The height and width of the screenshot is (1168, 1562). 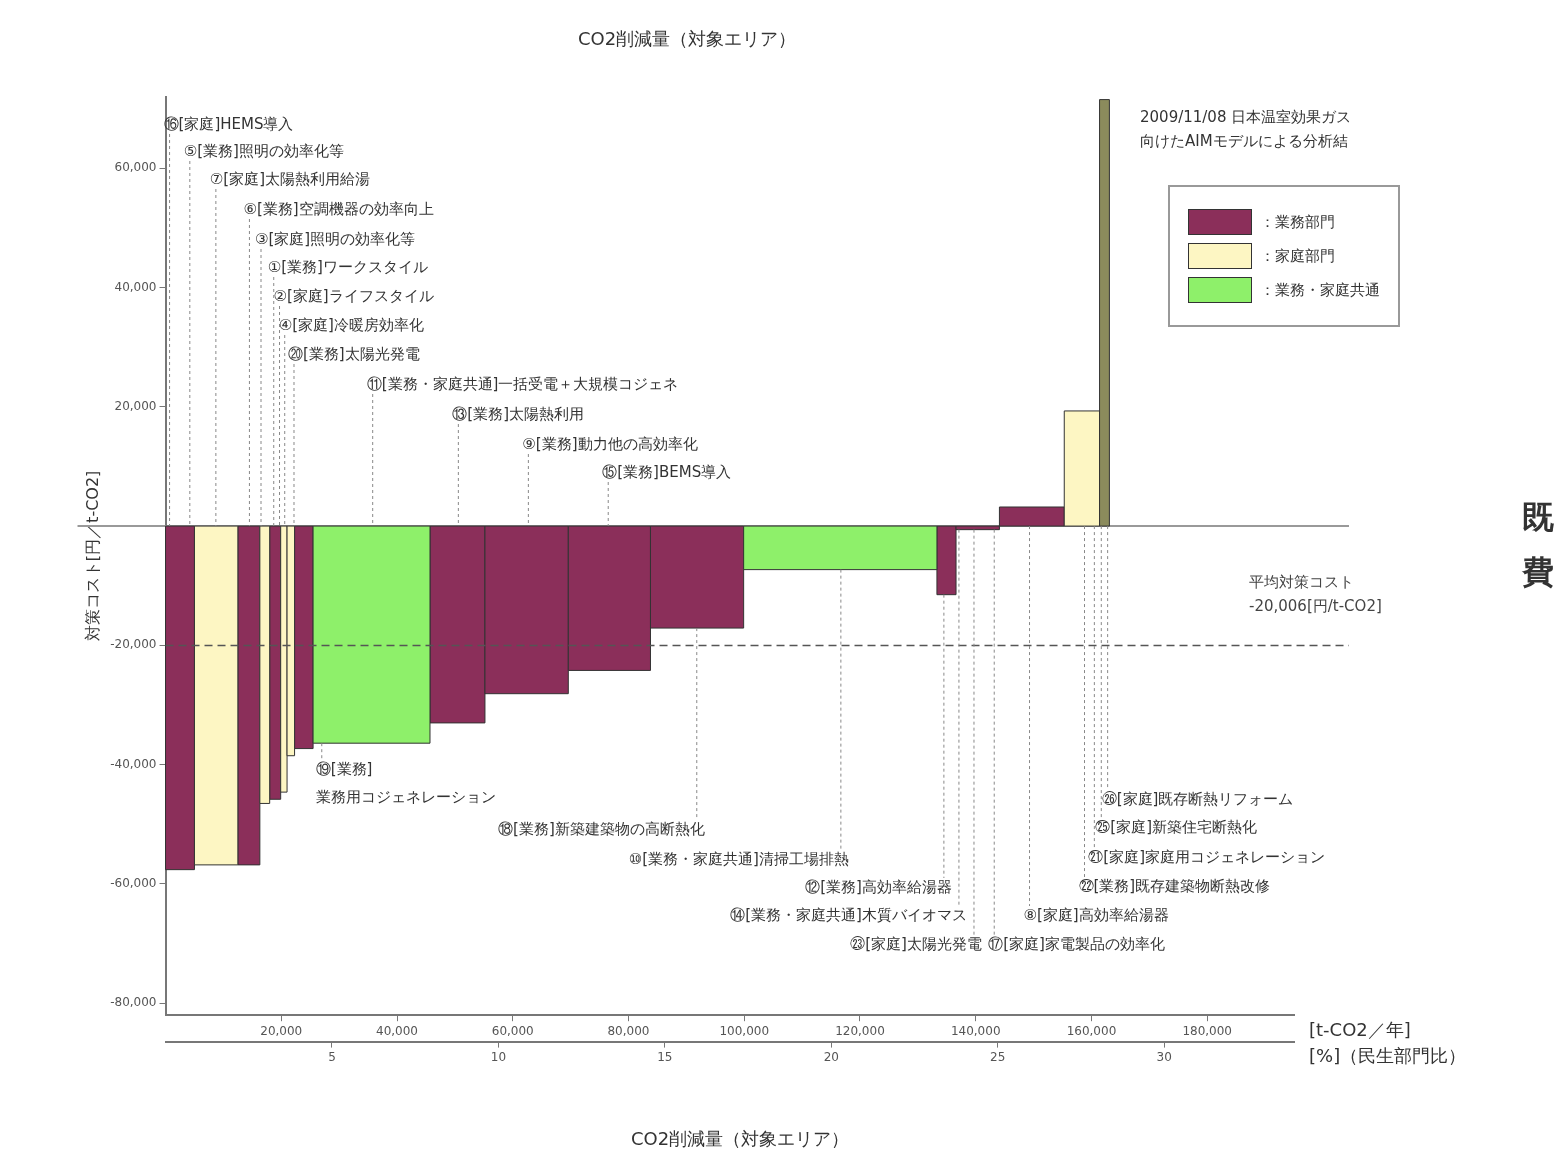 What do you see at coordinates (738, 858) in the screenshot?
I see `annotation: ⑩[業務・家庭共通]清掃工場排熱` at bounding box center [738, 858].